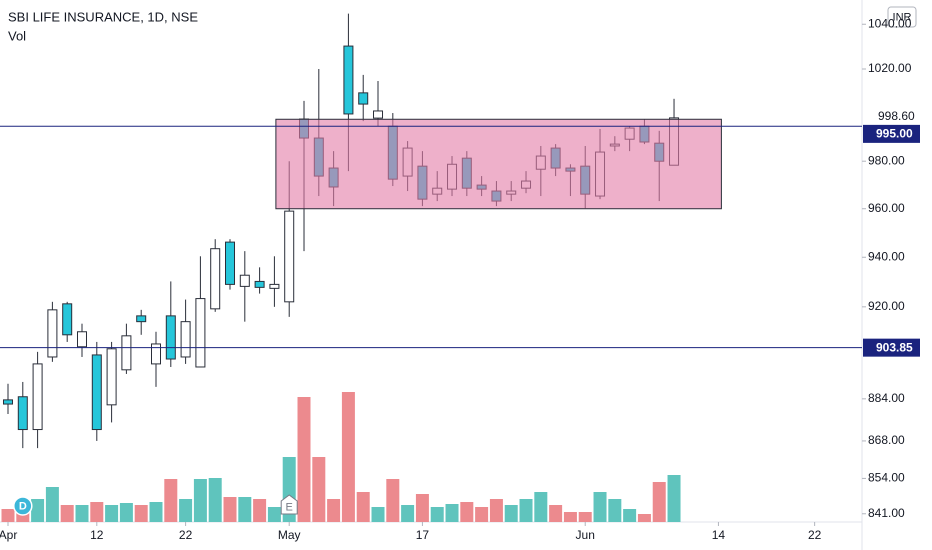 The height and width of the screenshot is (550, 932). I want to click on y-tick-label: 960.00, so click(886, 208).